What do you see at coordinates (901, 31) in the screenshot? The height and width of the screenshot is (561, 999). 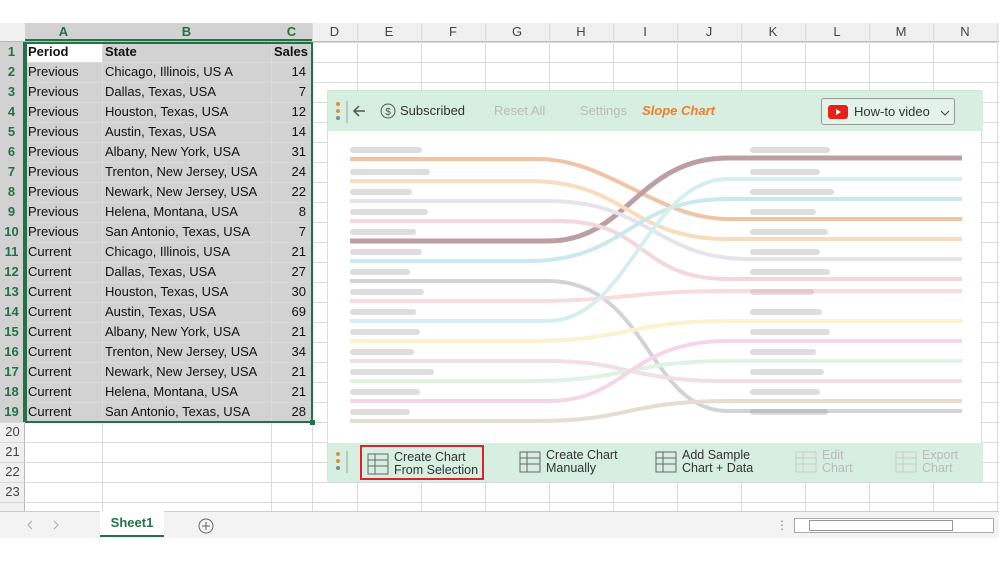 I see `column-header: M` at bounding box center [901, 31].